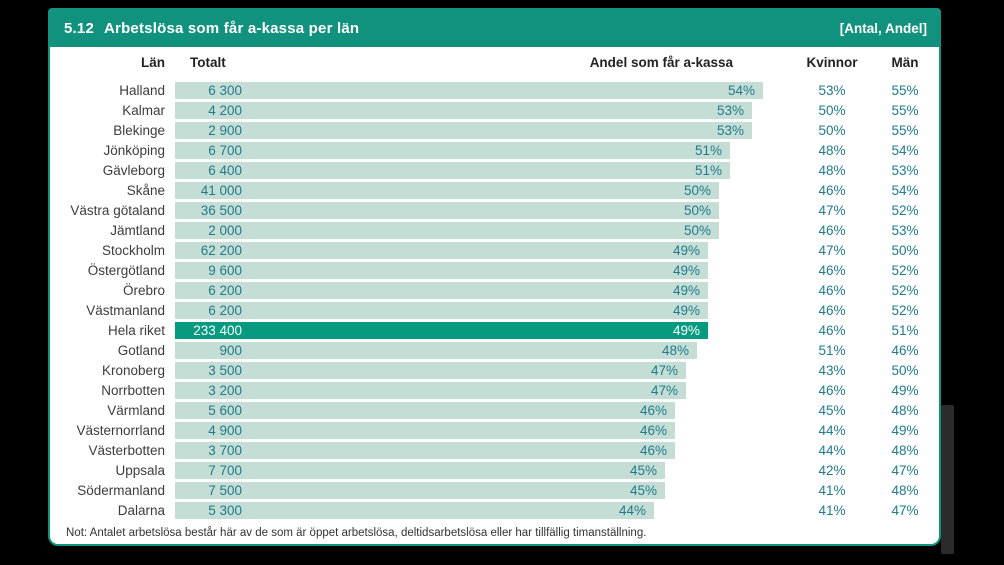 This screenshot has width=1004, height=565. What do you see at coordinates (133, 170) in the screenshot?
I see `county-label: Gävleborg` at bounding box center [133, 170].